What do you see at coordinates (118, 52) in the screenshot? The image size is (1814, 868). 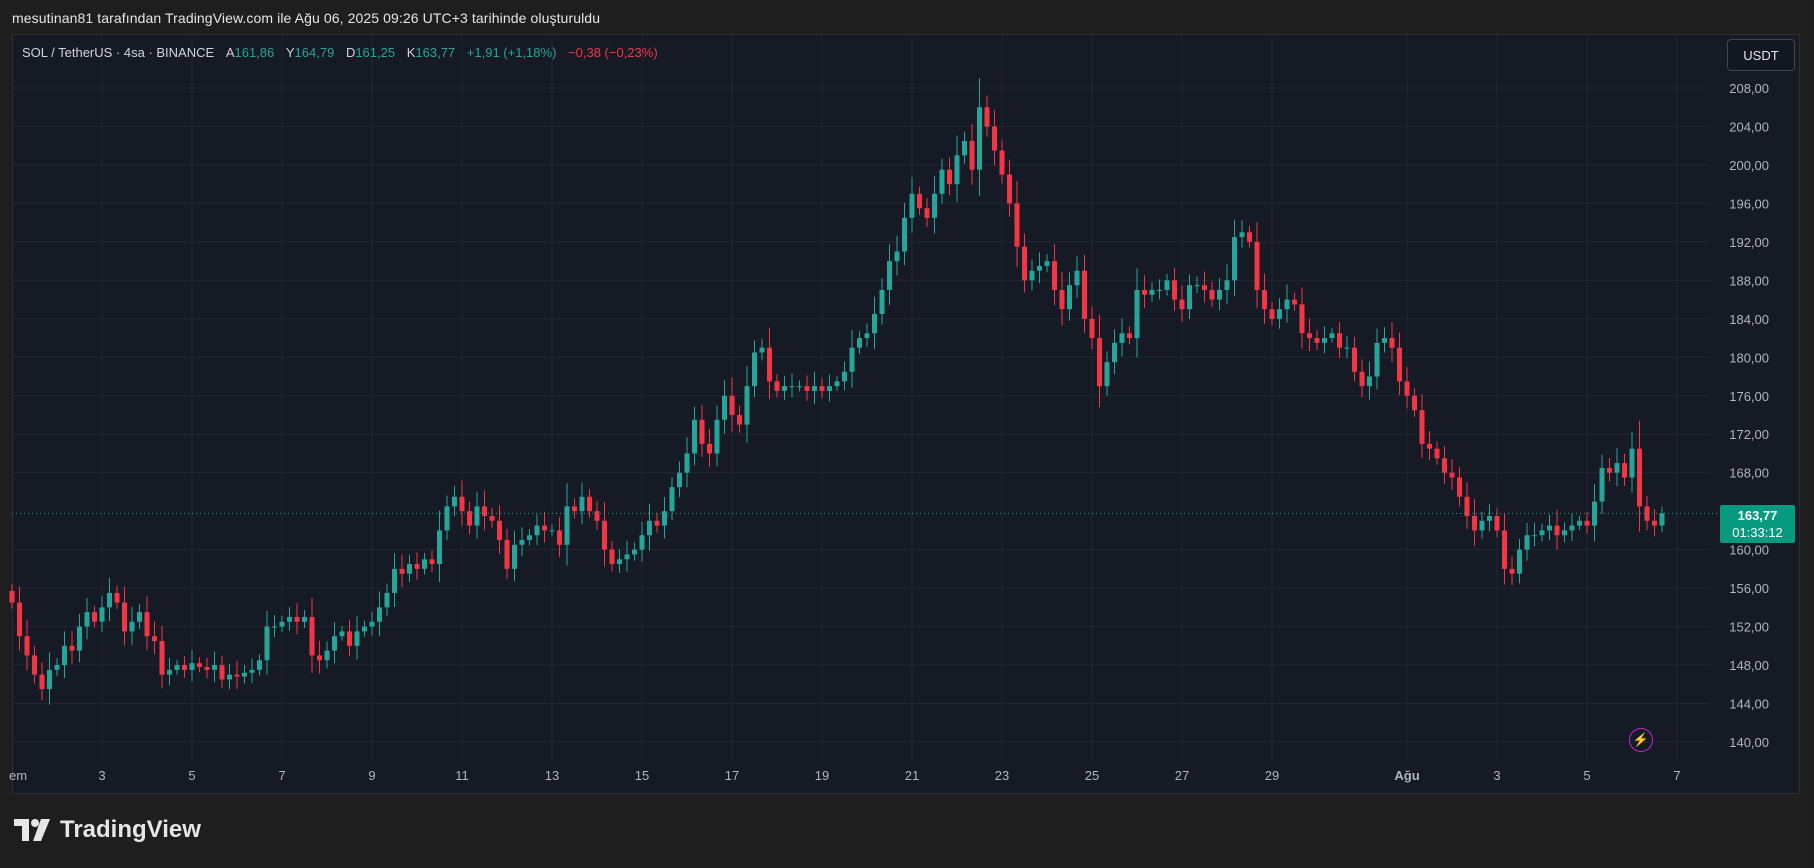 I see `symbol-label: SOL / TetherUS · 4sa · BINANCE` at bounding box center [118, 52].